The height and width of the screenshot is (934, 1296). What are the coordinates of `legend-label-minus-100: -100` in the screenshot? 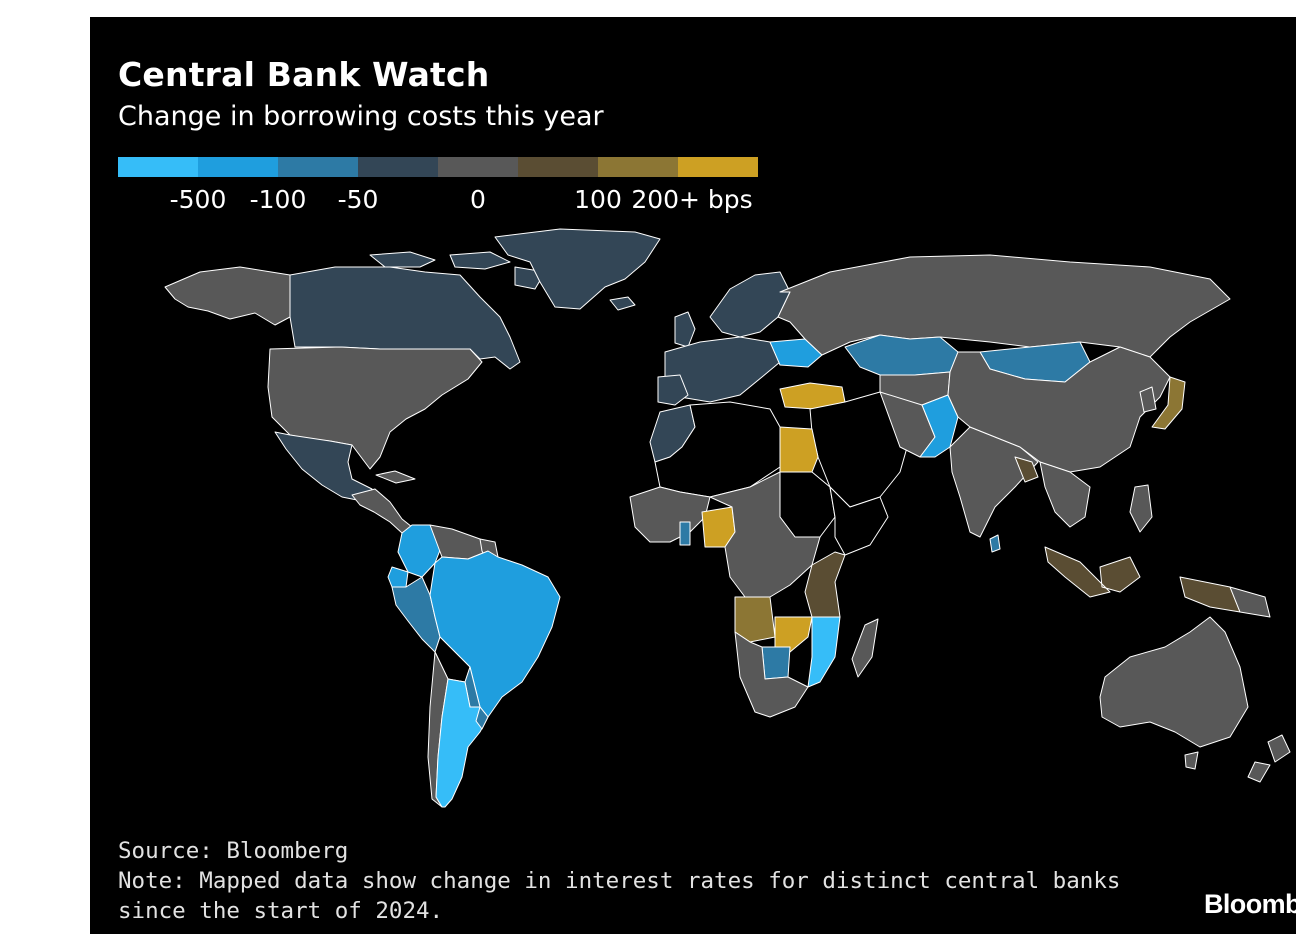 It's located at (278, 199).